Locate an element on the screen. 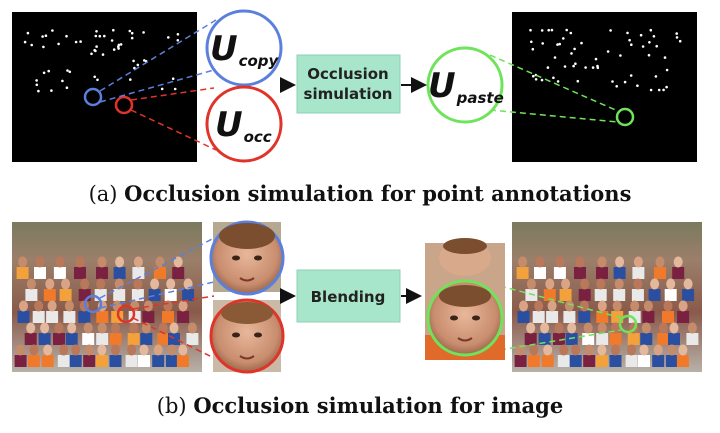 Image resolution: width=720 pixels, height=433 pixels. blending-box is located at coordinates (348, 296).